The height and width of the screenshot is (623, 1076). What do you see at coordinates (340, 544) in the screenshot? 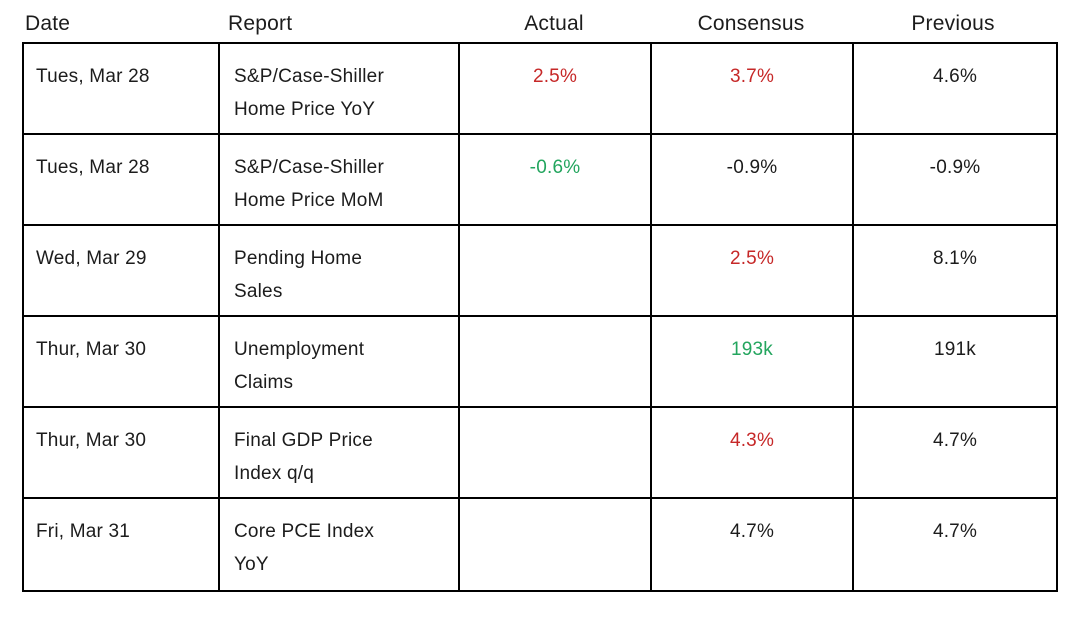
I see `cell-report: Core PCE Index YoY` at bounding box center [340, 544].